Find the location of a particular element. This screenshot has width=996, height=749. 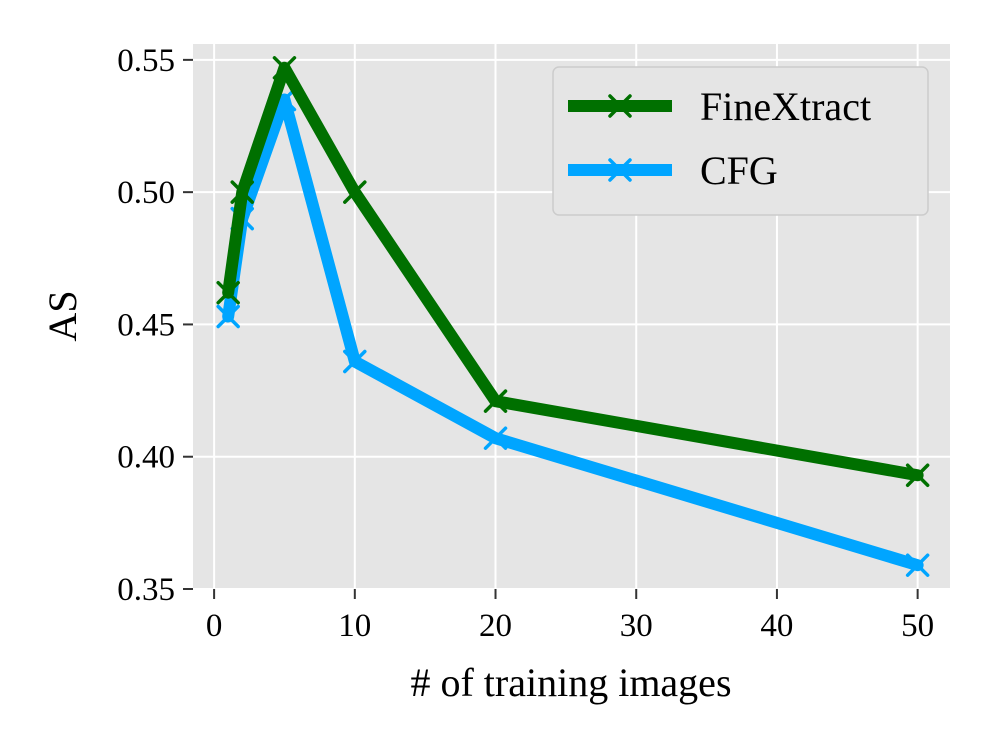

legend-label: FineXtract is located at coordinates (785, 106).